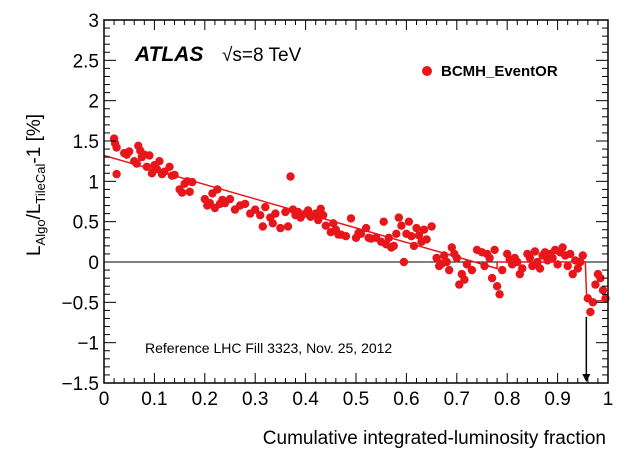  Describe the element at coordinates (40, 183) in the screenshot. I see `y-axis-title-sub2: TileCal` at that location.